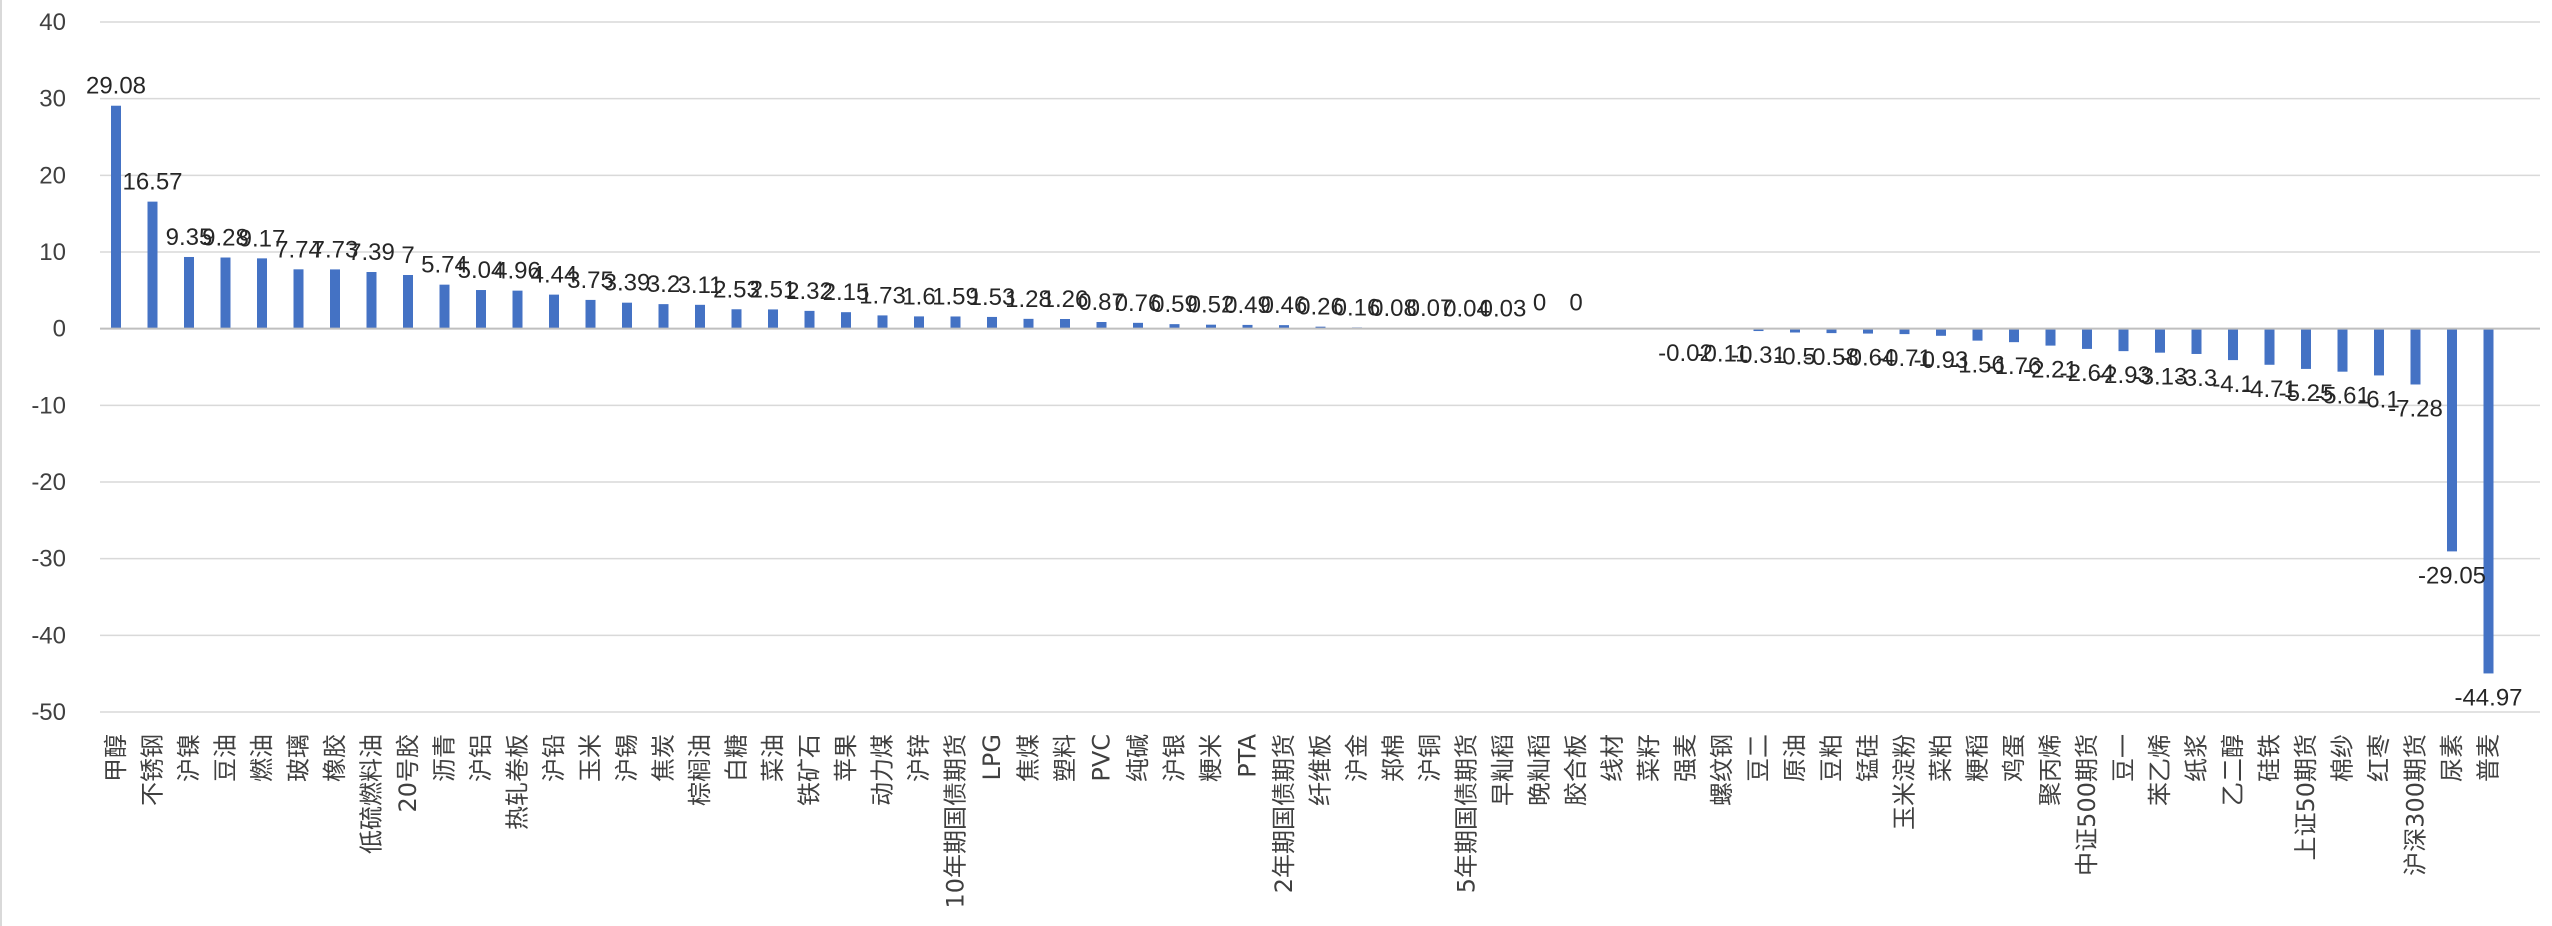 The width and height of the screenshot is (2552, 926). Describe the element at coordinates (1357, 307) in the screenshot. I see `data-label: 0.16` at that location.